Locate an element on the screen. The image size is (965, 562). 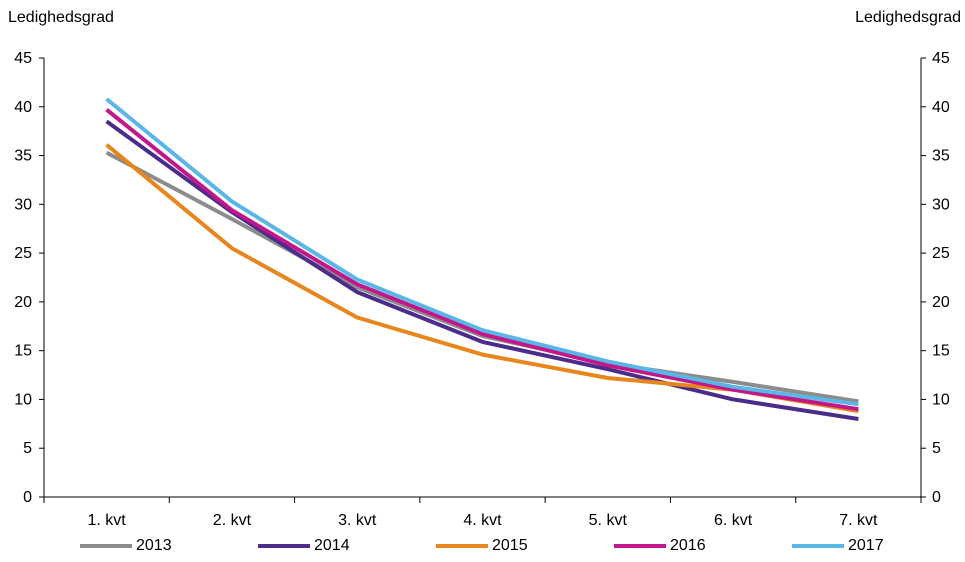
legend-label: 2013 is located at coordinates (154, 545).